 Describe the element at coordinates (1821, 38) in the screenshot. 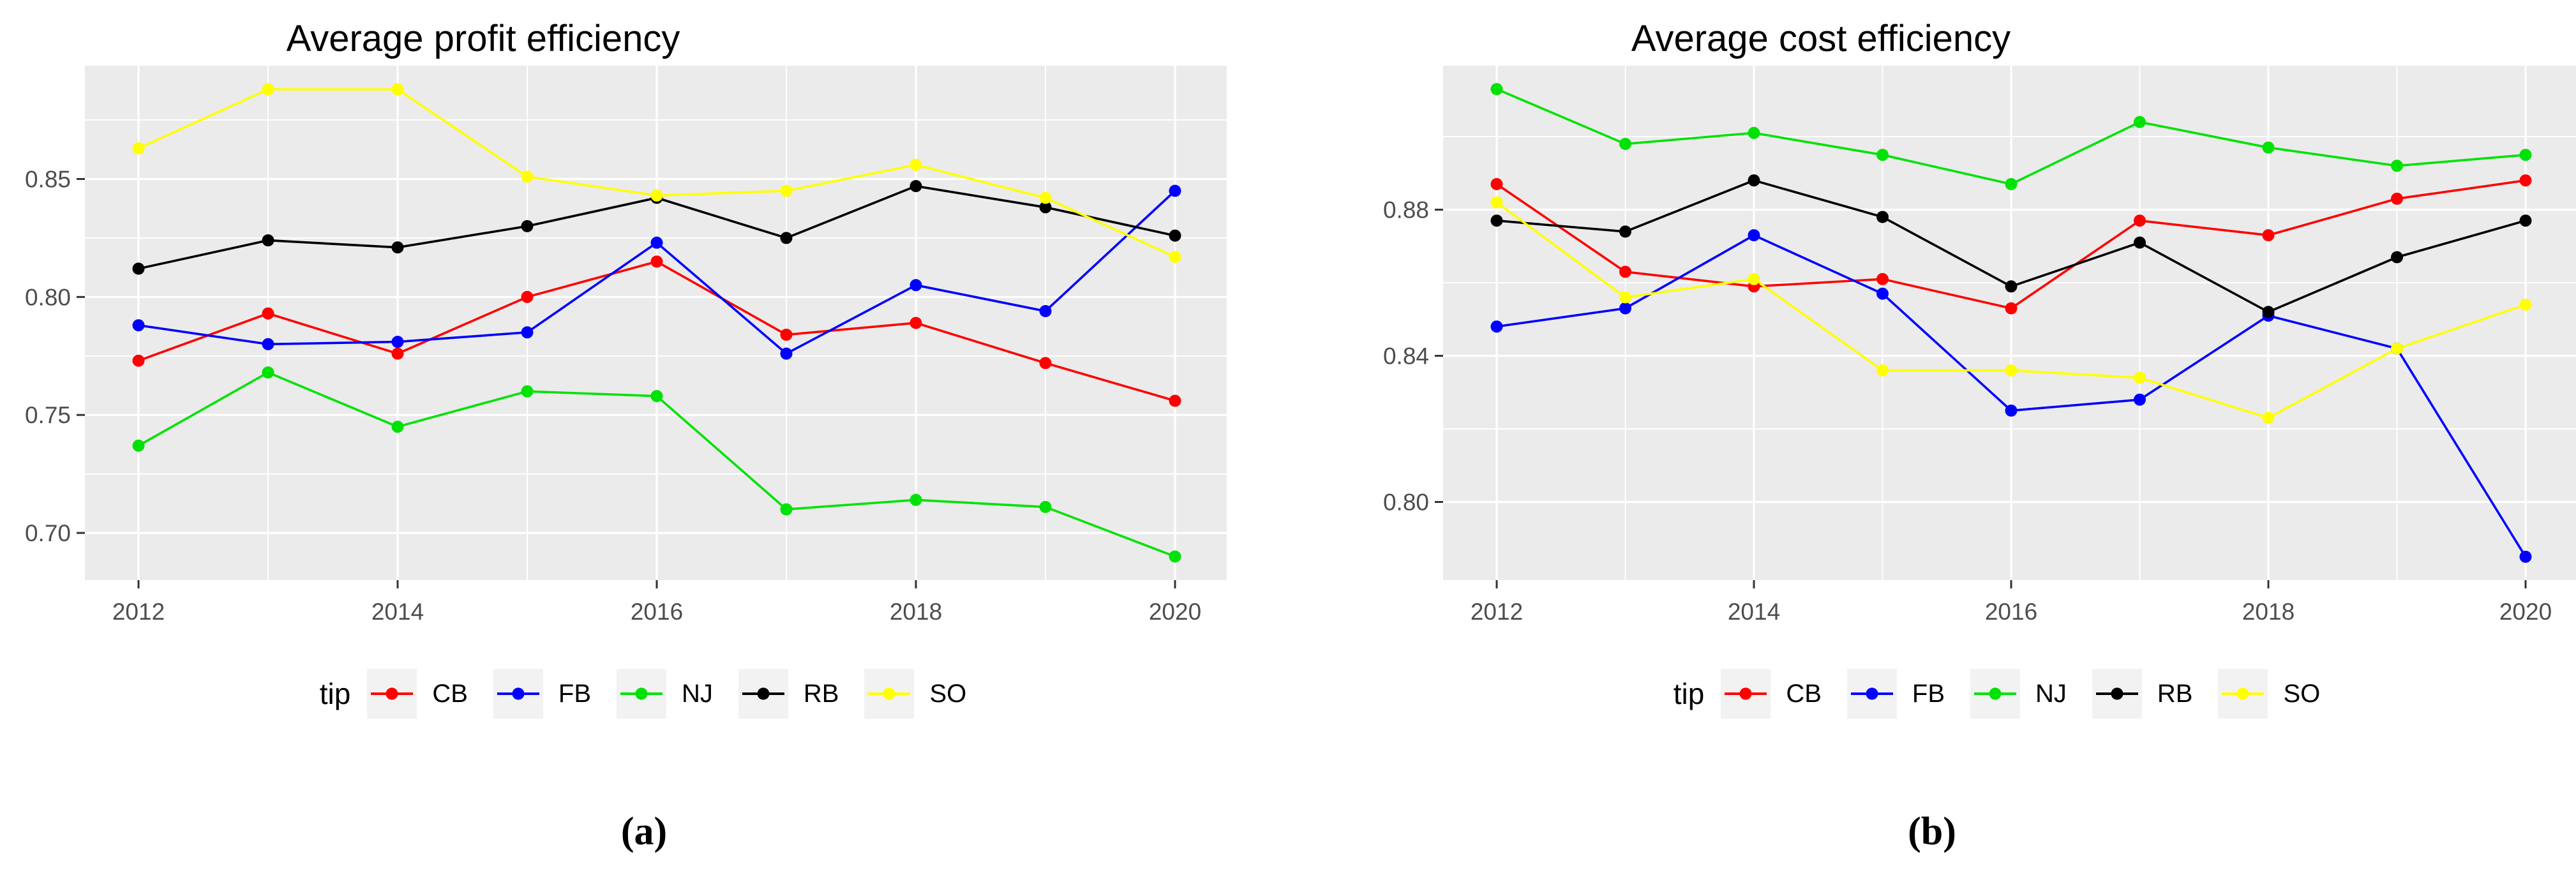

I see `chart-title: Average cost efficiency` at that location.